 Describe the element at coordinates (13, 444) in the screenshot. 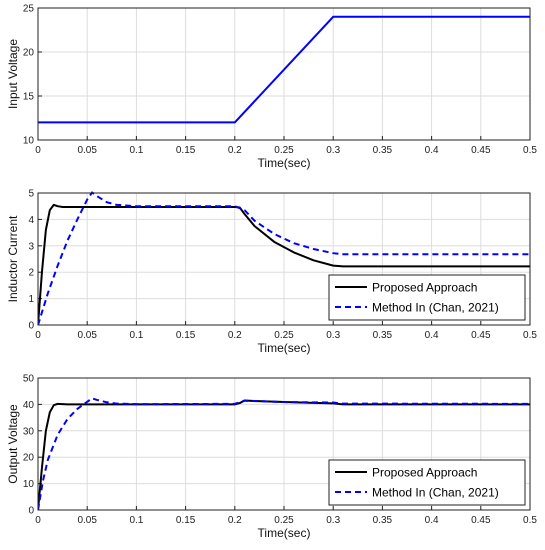

I see `y-axis-label: Output Voltage` at that location.